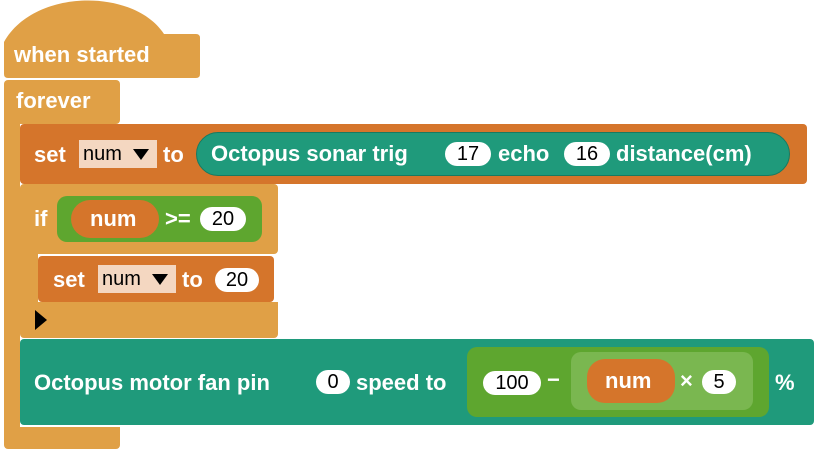 This screenshot has width=814, height=455. I want to click on sonar-prefix-label: Octopus sonar trig, so click(309, 153).